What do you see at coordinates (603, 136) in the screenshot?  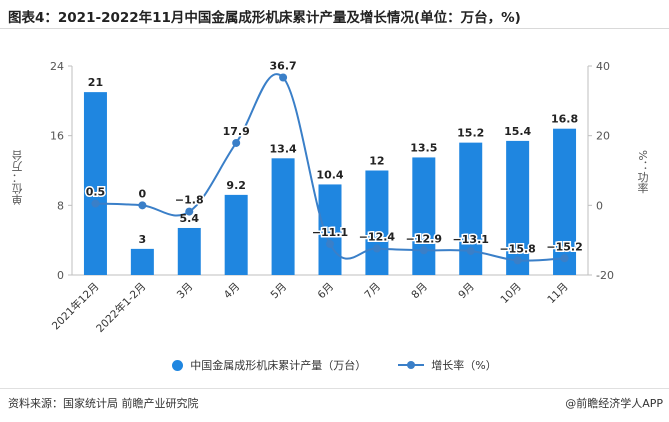 I see `right-tick-label: 20` at bounding box center [603, 136].